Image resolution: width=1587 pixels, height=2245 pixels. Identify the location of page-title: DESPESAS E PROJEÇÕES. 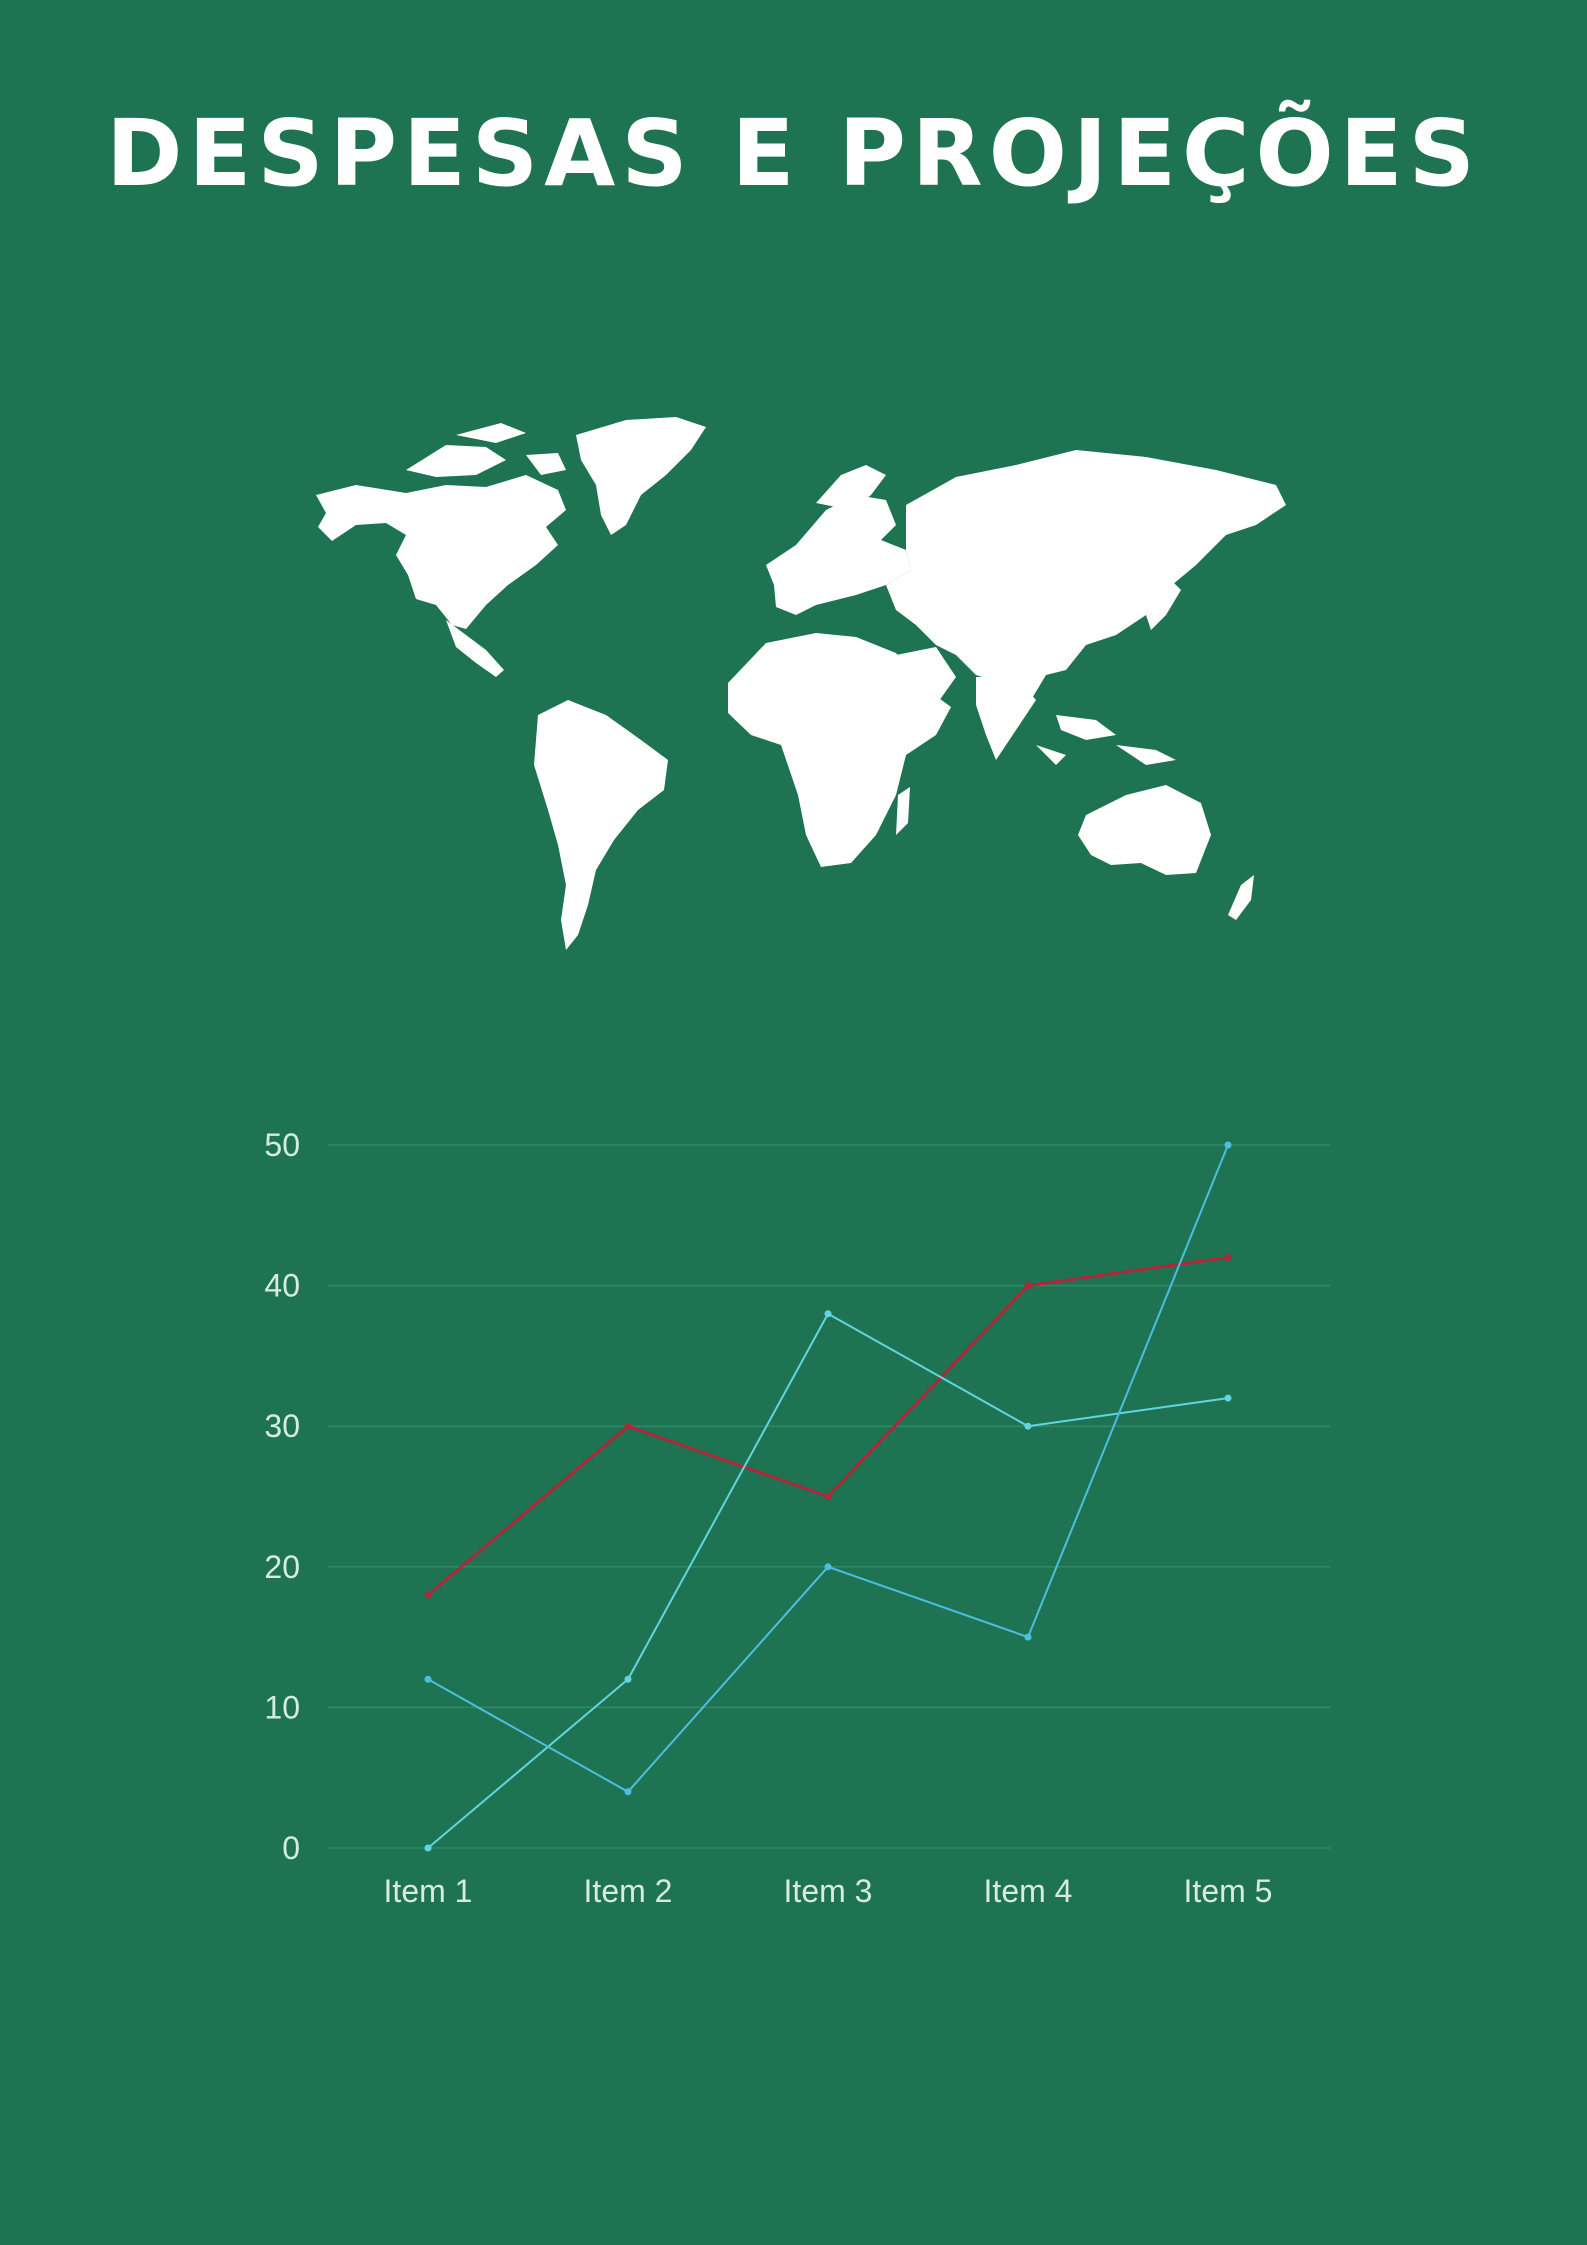
(793, 153).